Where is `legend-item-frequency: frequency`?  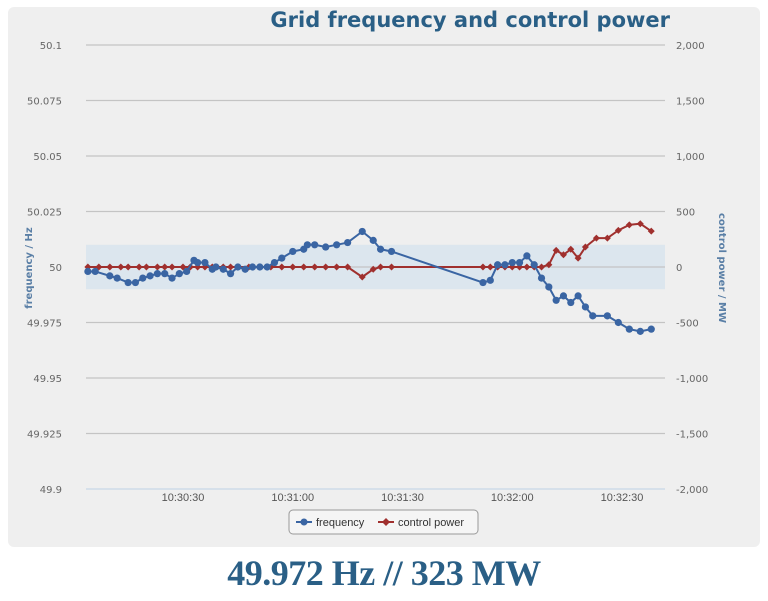
legend-item-frequency: frequency is located at coordinates (330, 523).